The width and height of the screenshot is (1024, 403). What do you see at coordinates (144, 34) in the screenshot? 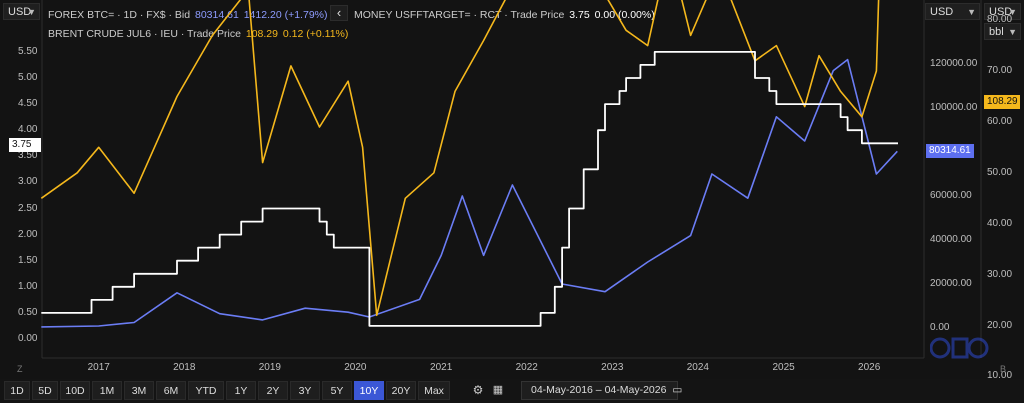
I see `legend-brent-name: BRENT CRUDE JUL6 · IEU · Trade Price` at bounding box center [144, 34].